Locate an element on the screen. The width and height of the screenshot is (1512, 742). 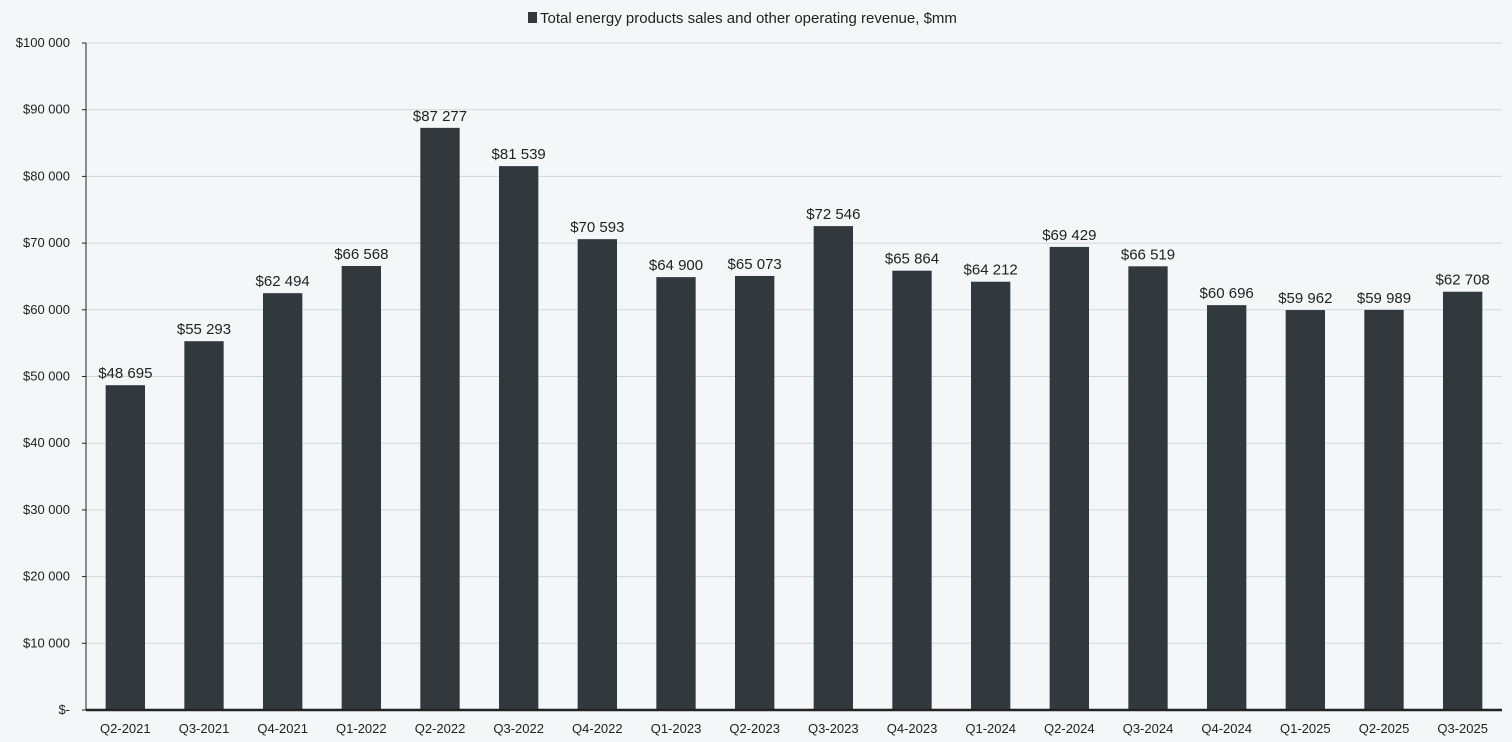
y-tick-label: $70 000 is located at coordinates (46, 242).